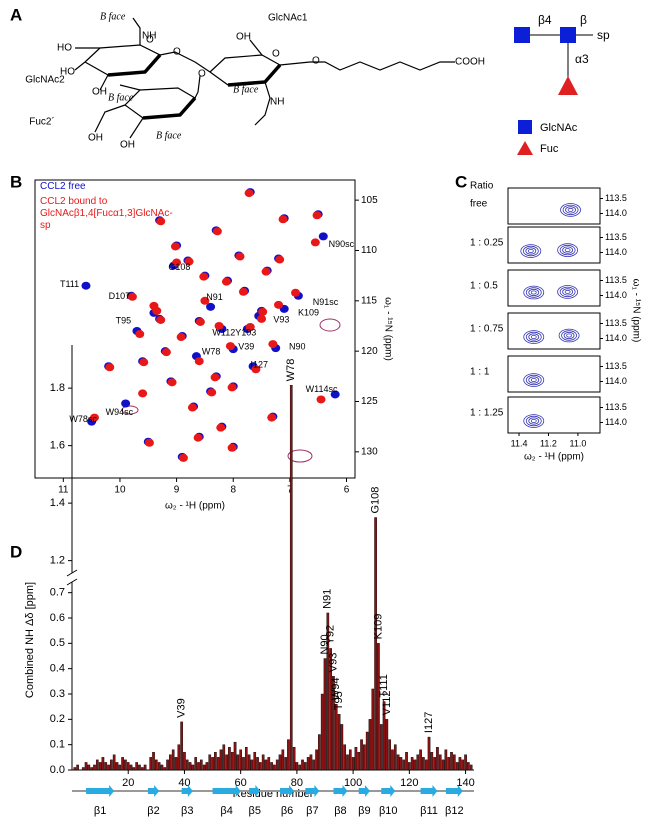  I want to click on residue-label: W94, so click(336, 689).